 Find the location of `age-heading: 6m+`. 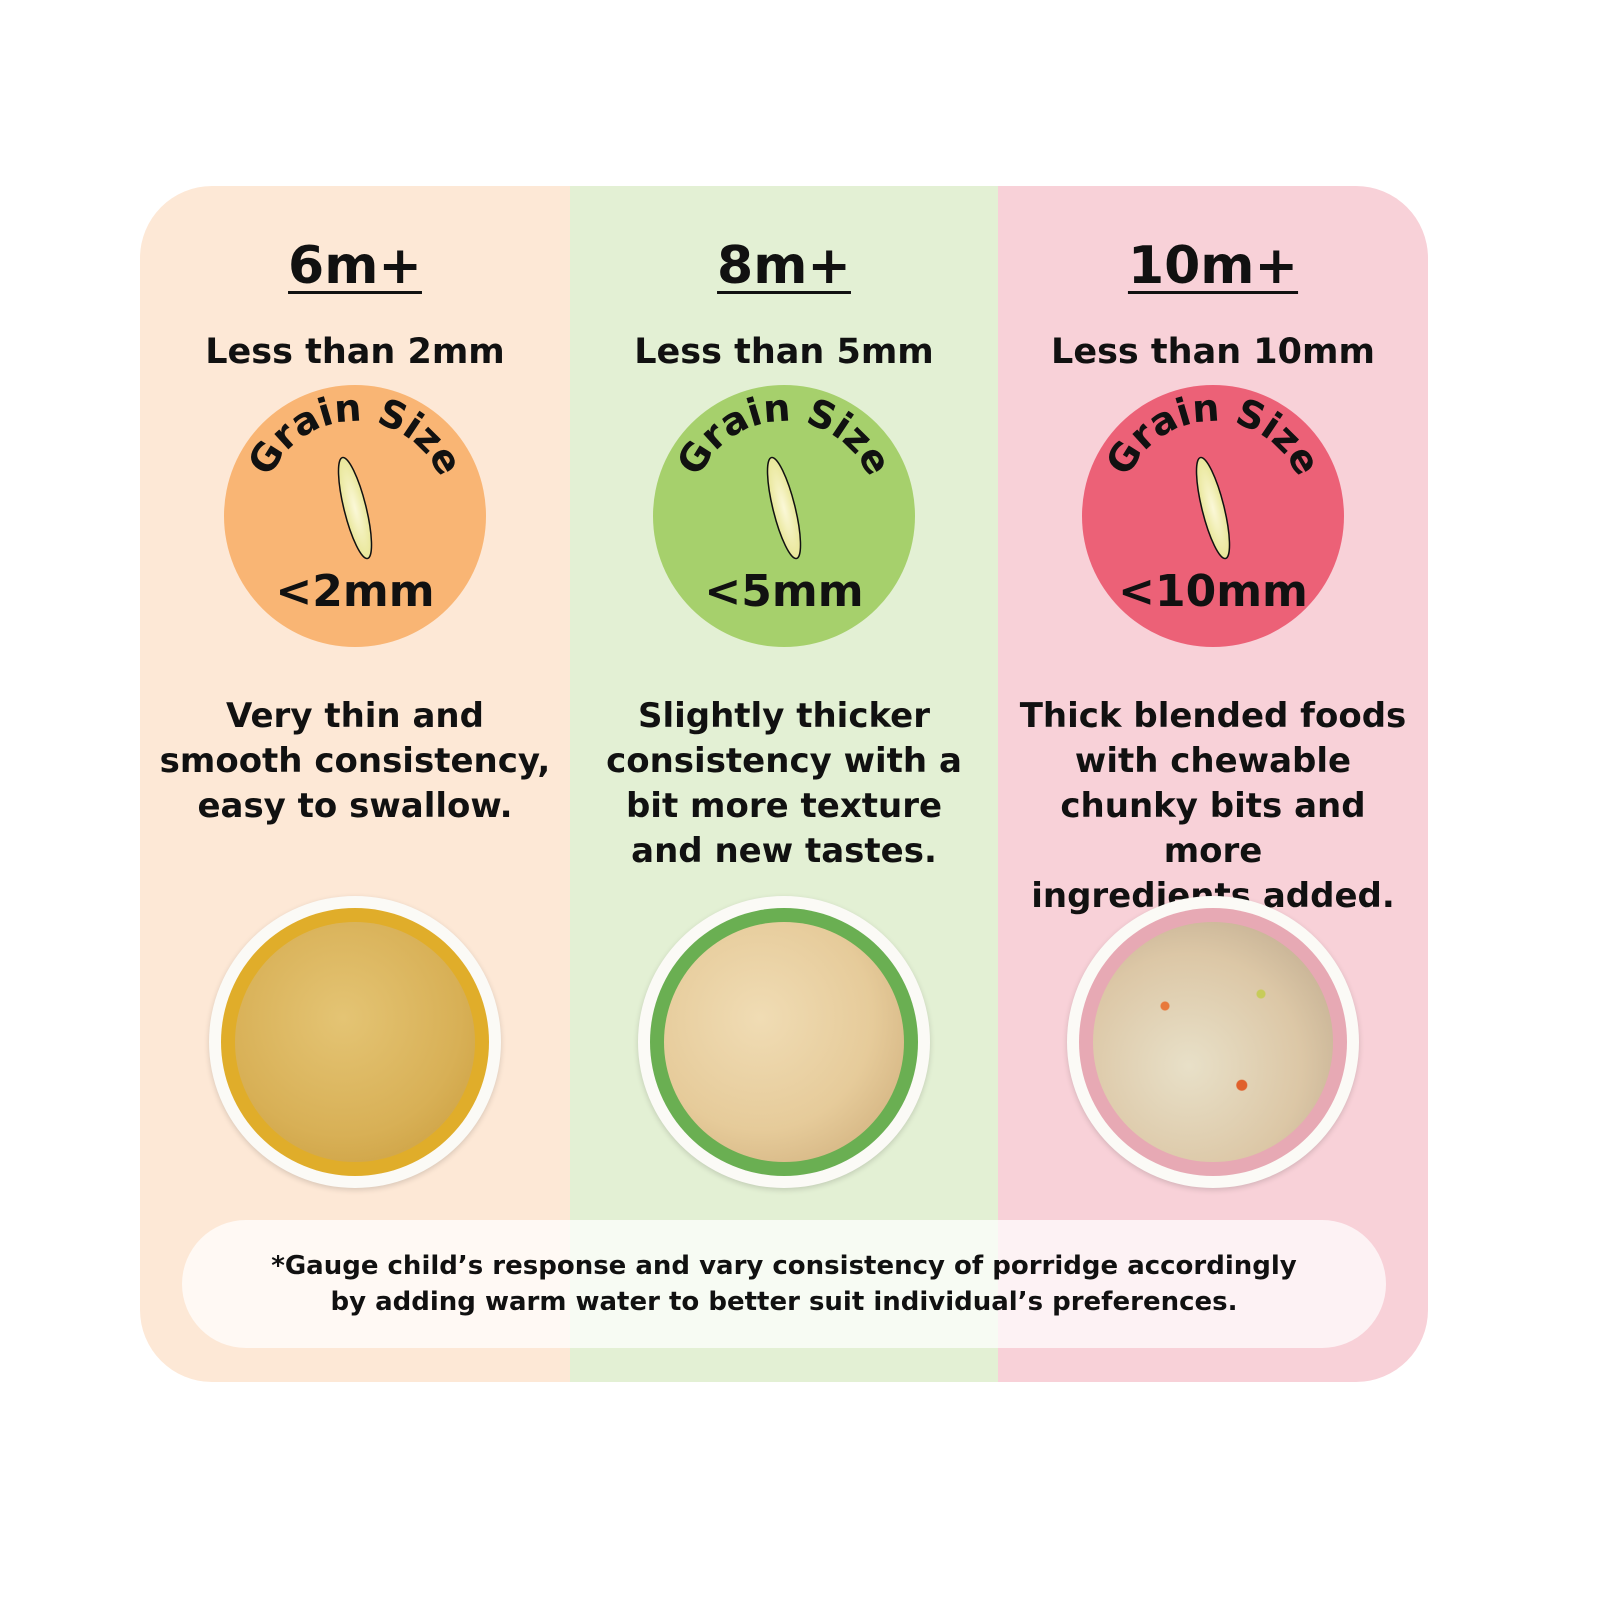

age-heading: 6m+ is located at coordinates (355, 266).